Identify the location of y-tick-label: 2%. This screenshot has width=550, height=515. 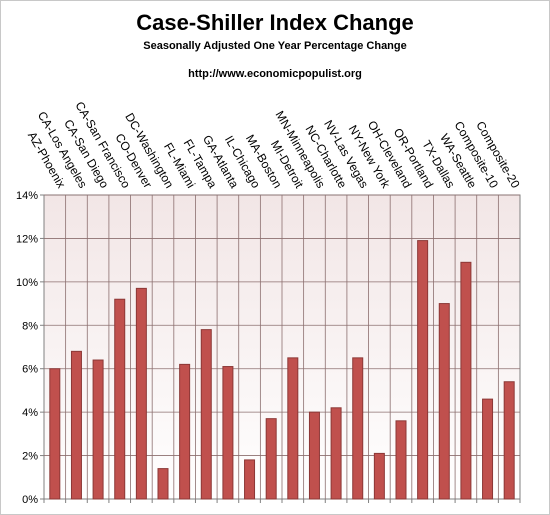
(30, 457).